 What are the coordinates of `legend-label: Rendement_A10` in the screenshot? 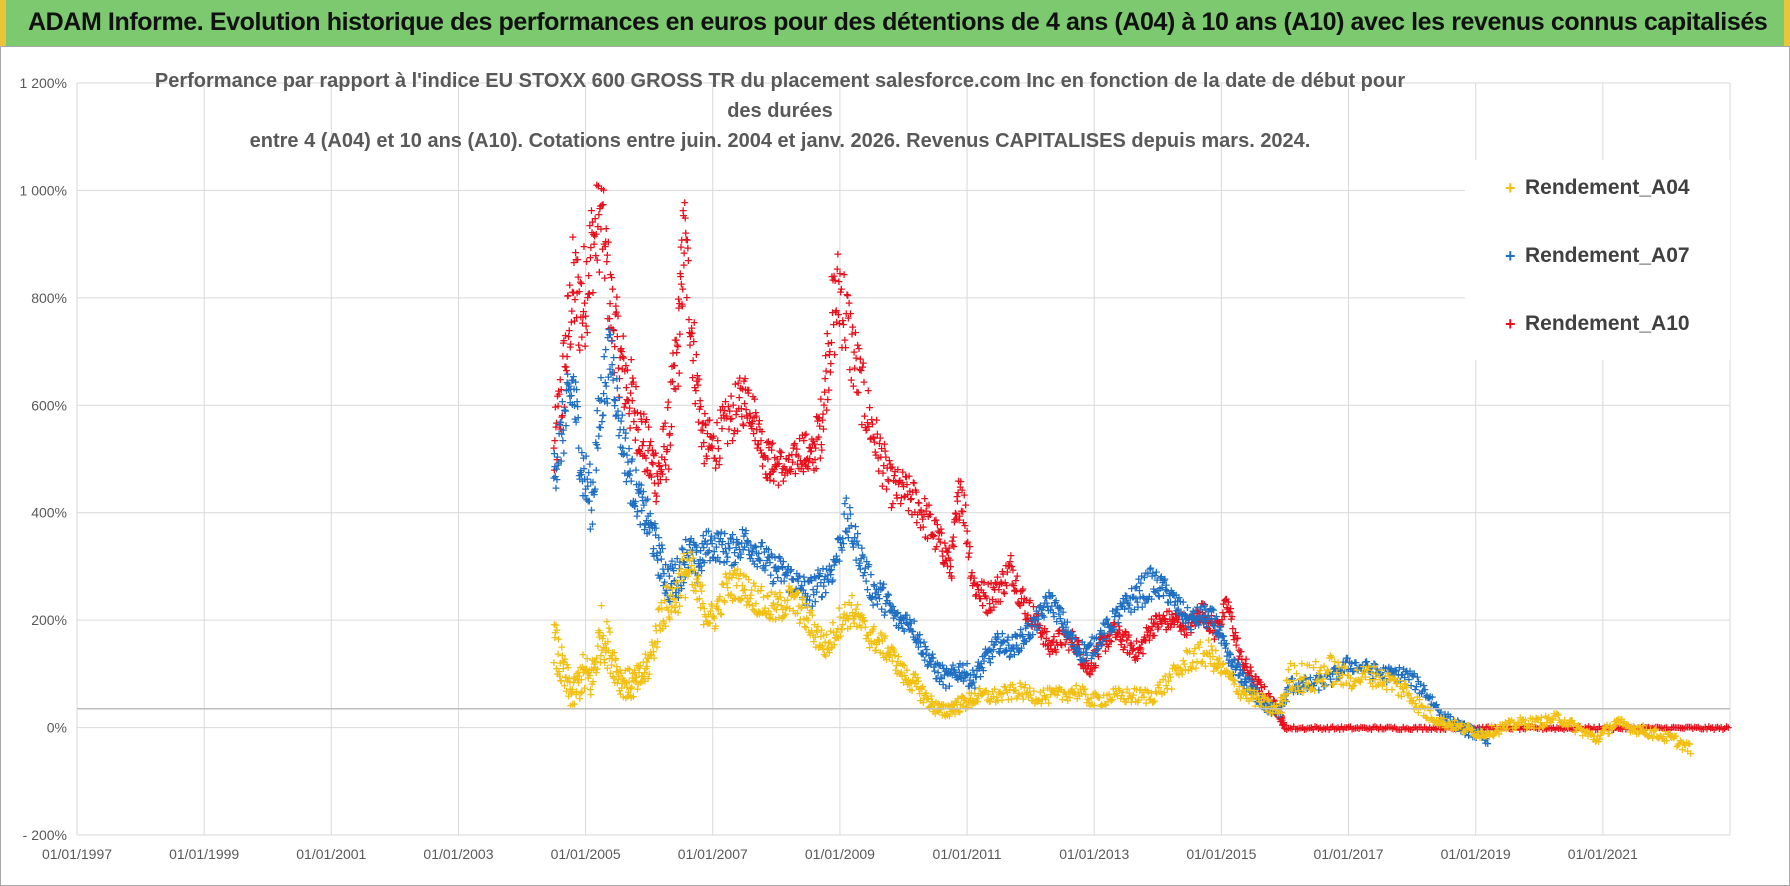 It's located at (1607, 323).